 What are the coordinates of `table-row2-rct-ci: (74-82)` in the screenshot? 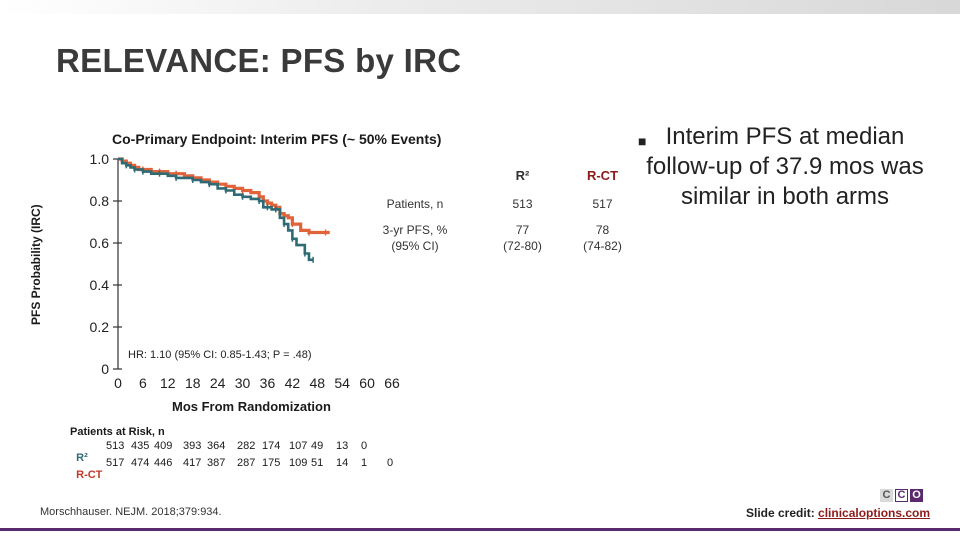 It's located at (602, 246).